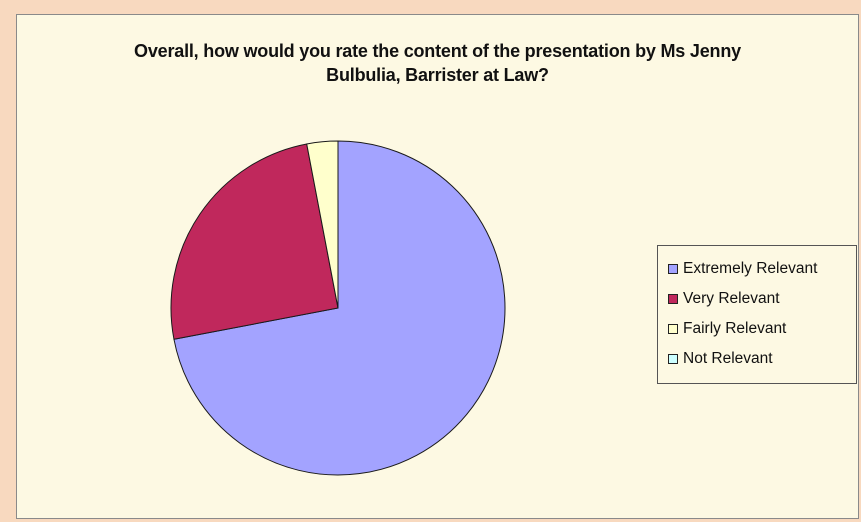 This screenshot has width=861, height=522. Describe the element at coordinates (254, 241) in the screenshot. I see `pie-slice-very-relevant` at that location.